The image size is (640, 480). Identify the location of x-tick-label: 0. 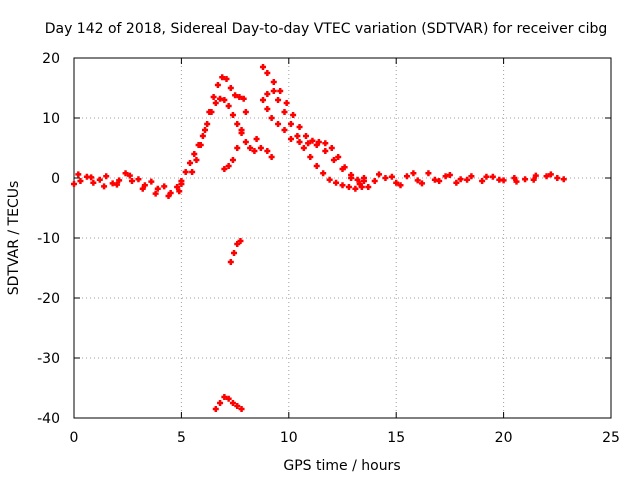
(74, 438).